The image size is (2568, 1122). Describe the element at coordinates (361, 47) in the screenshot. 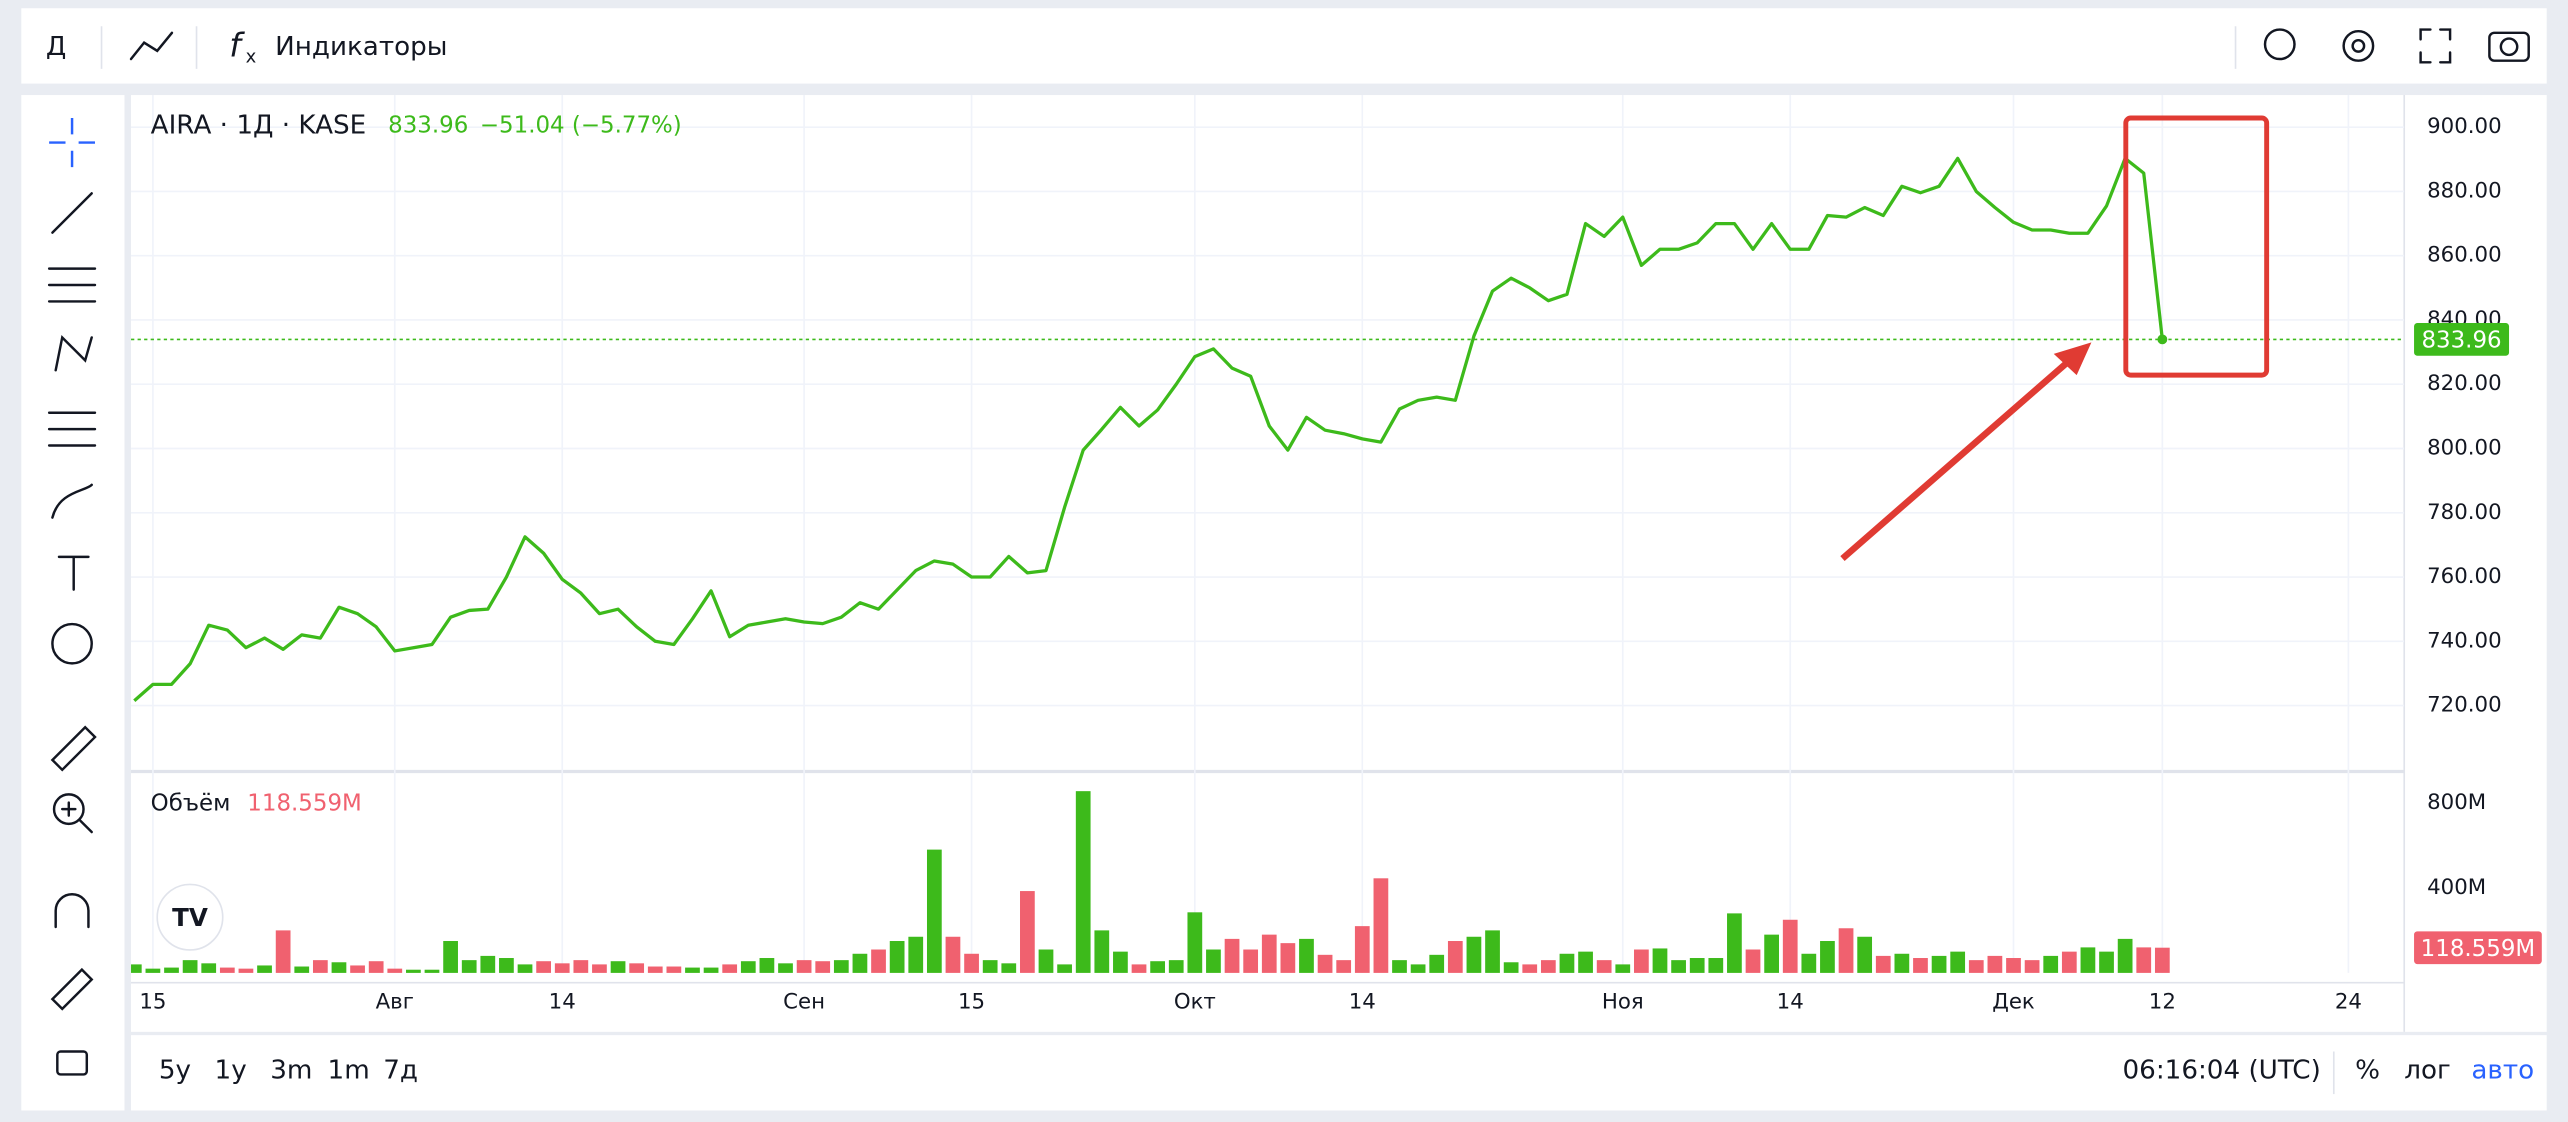

I see `indicators-button: Индикаторы` at that location.